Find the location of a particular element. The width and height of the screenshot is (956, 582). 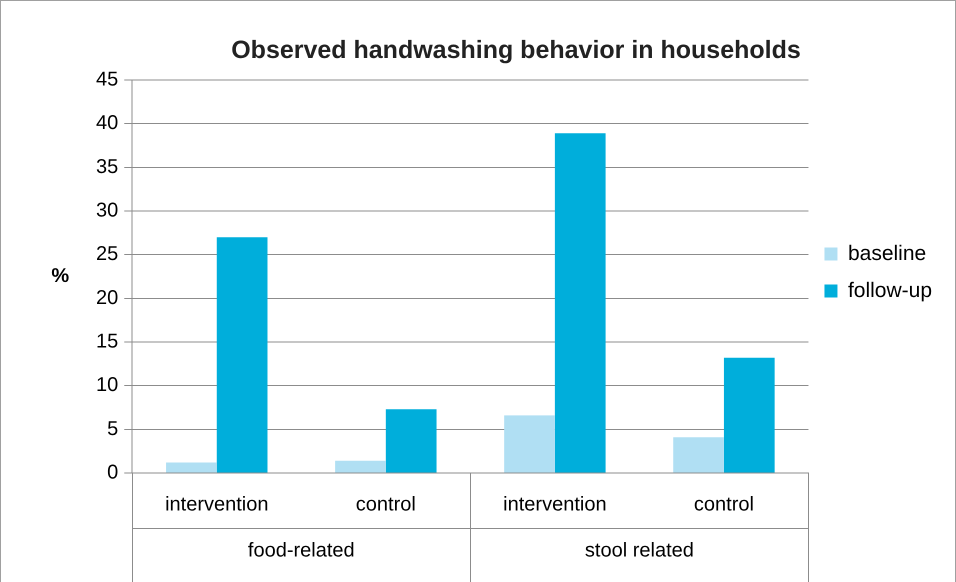

y-tick-label: 30 is located at coordinates (107, 211).